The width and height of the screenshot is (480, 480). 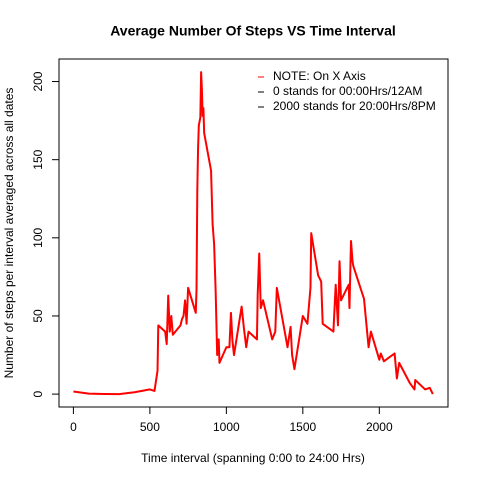 I want to click on y-tick-label: 50, so click(x=38, y=316).